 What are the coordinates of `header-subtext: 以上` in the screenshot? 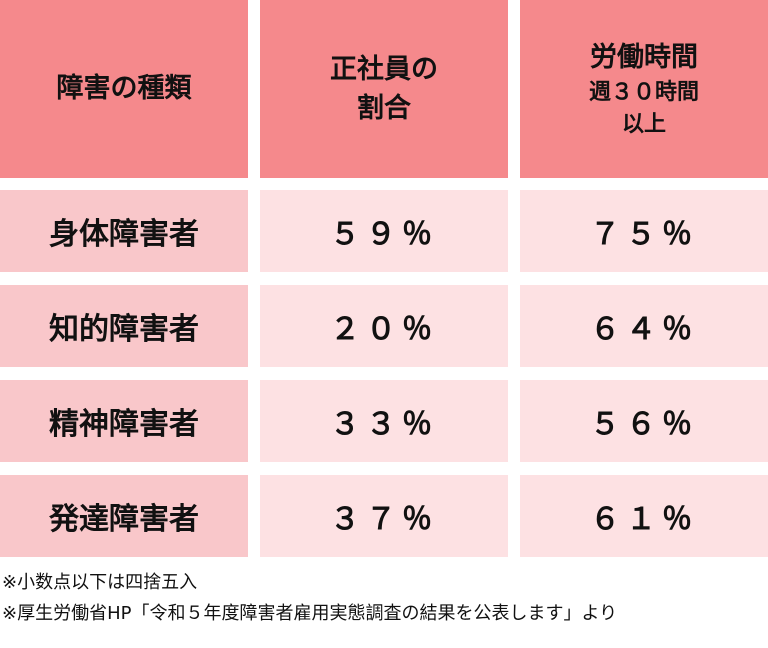 It's located at (643, 124).